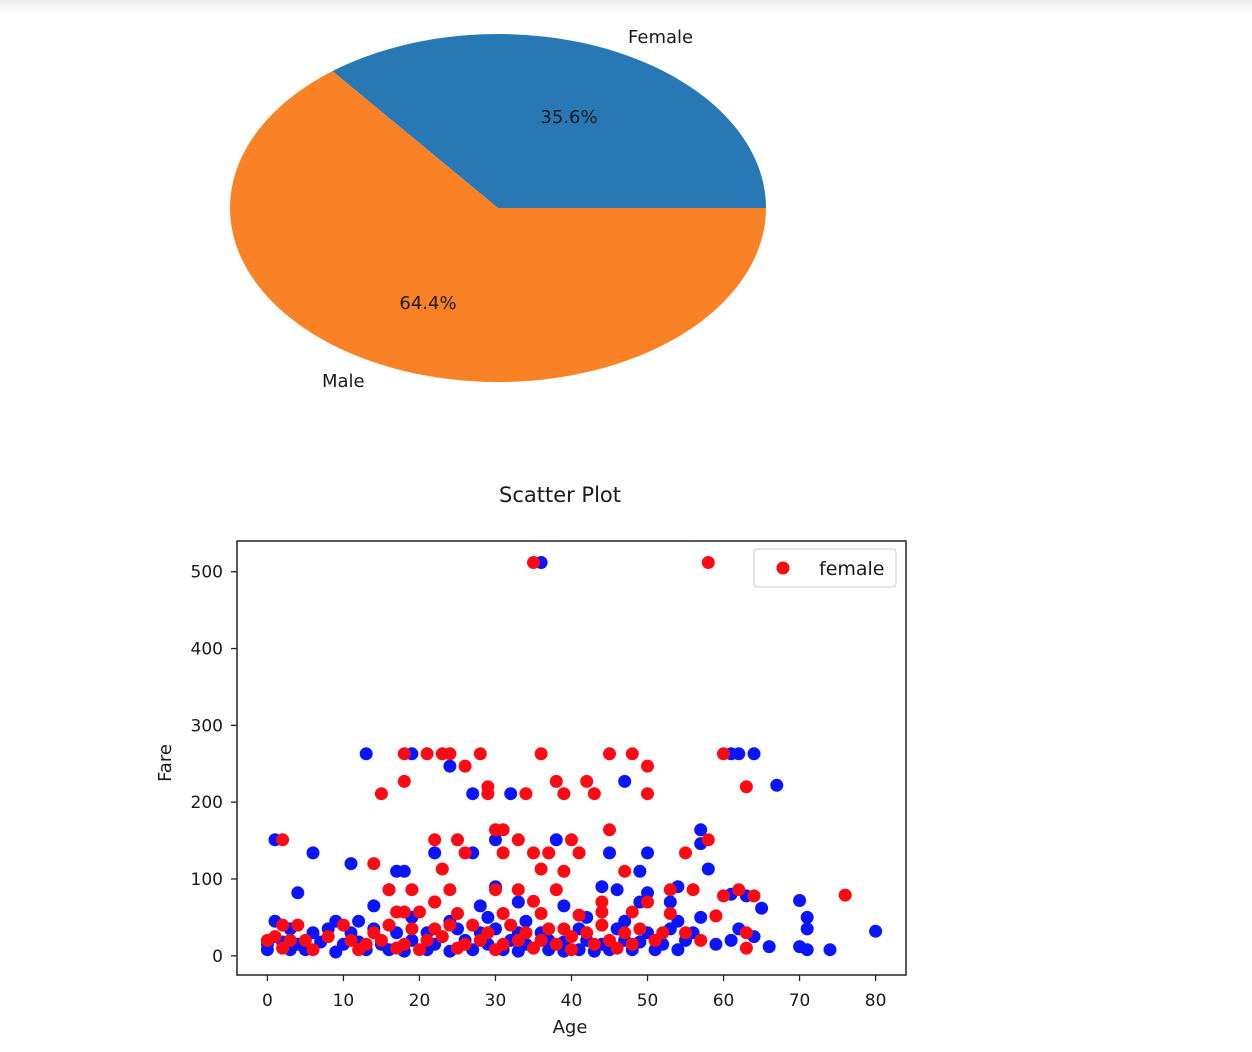  Describe the element at coordinates (560, 495) in the screenshot. I see `chart-title: Scatter Plot` at that location.